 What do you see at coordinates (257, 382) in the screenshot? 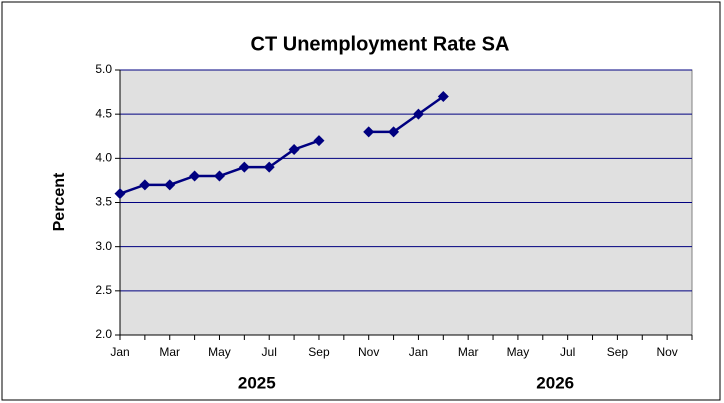
I see `year-label: 2025` at bounding box center [257, 382].